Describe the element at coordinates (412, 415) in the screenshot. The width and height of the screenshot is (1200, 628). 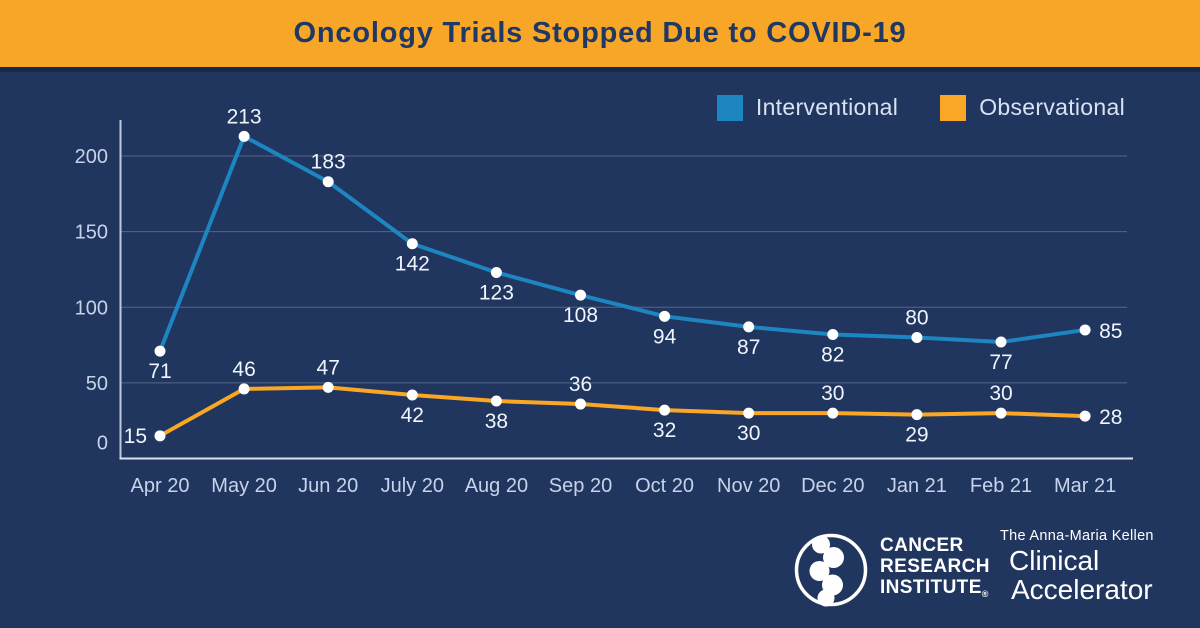
I see `svg-text: 42` at that location.